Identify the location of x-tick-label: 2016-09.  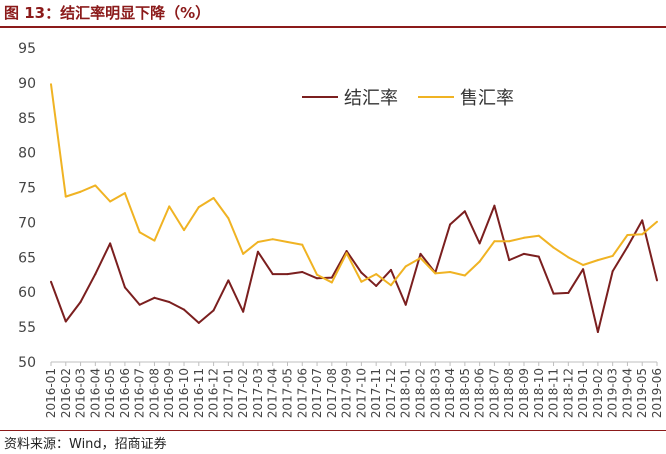
(169, 393).